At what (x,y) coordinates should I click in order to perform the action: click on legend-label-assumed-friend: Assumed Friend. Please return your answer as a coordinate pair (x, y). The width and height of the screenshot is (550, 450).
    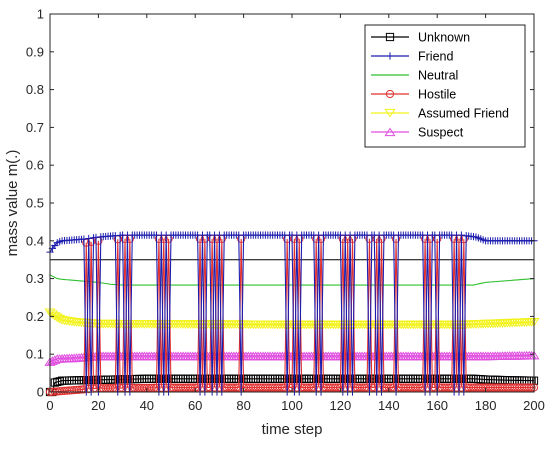
    Looking at the image, I should click on (463, 114).